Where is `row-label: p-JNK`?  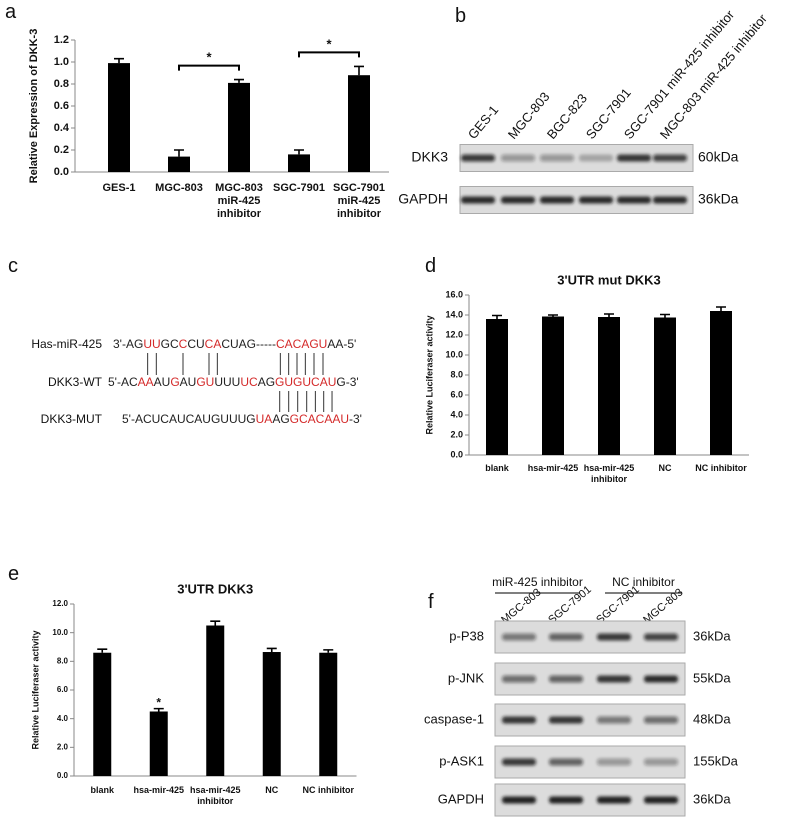
row-label: p-JNK is located at coordinates (466, 677).